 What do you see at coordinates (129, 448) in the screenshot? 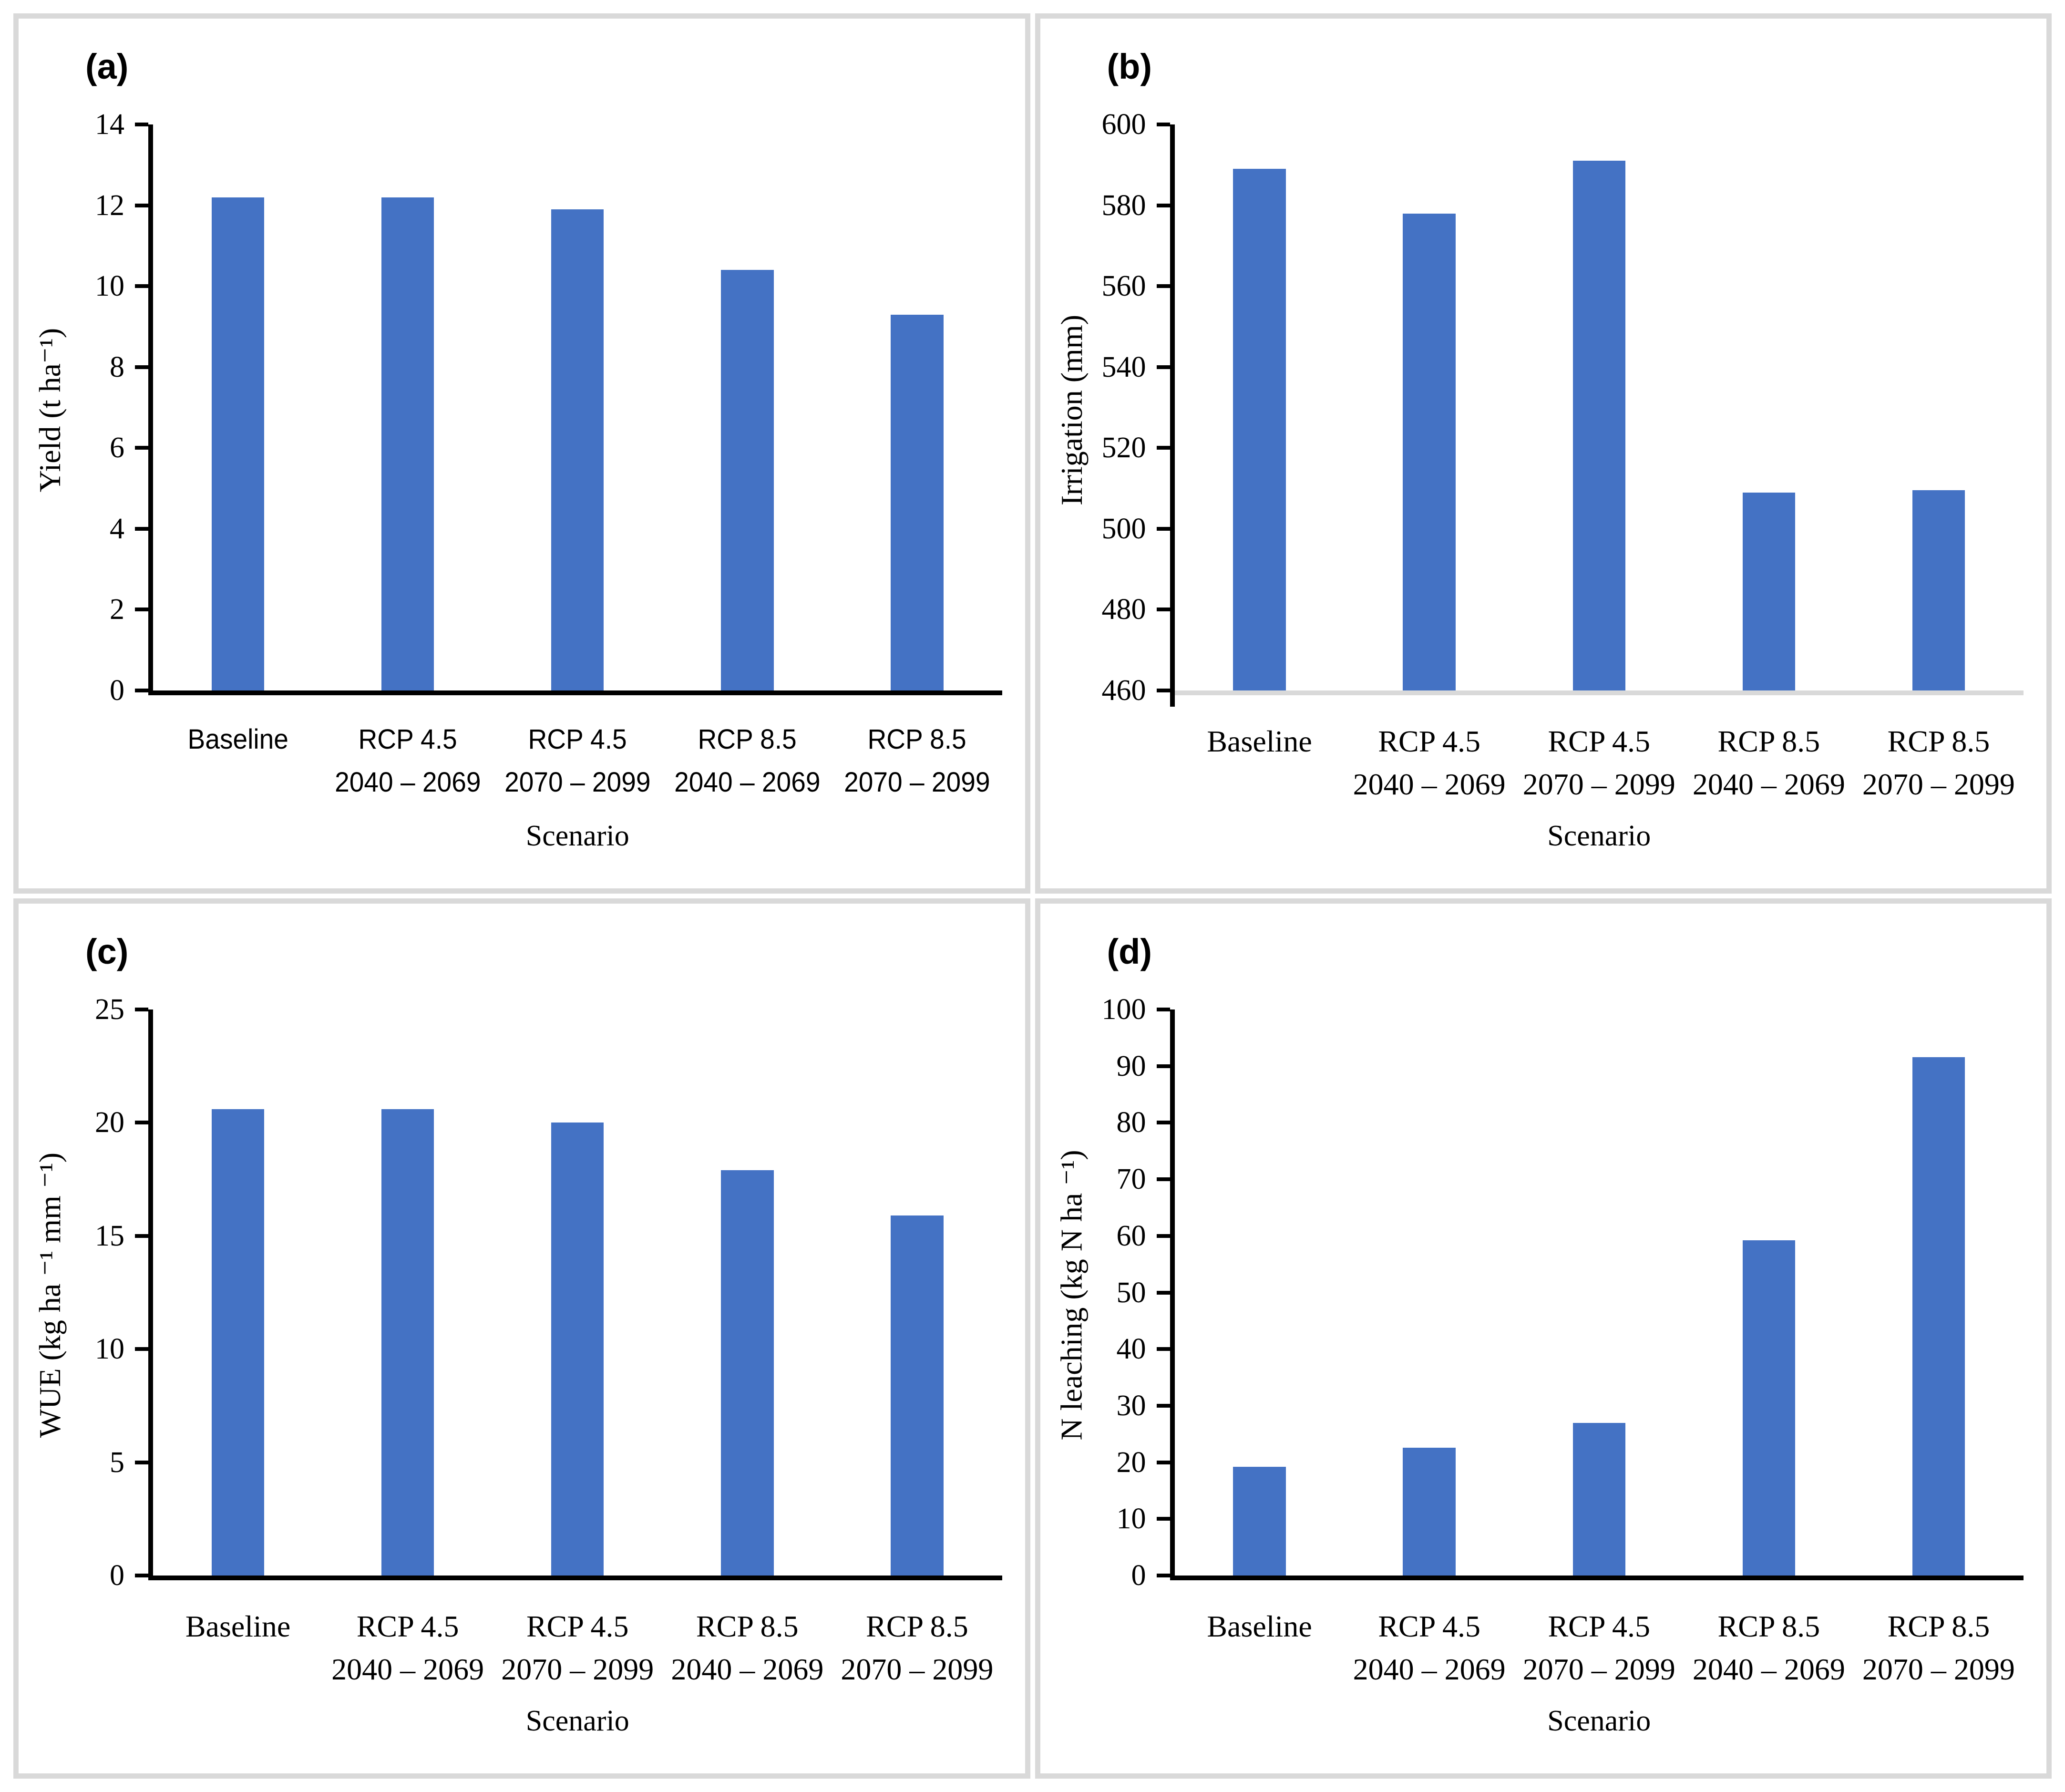
I see `y-tick: 6` at bounding box center [129, 448].